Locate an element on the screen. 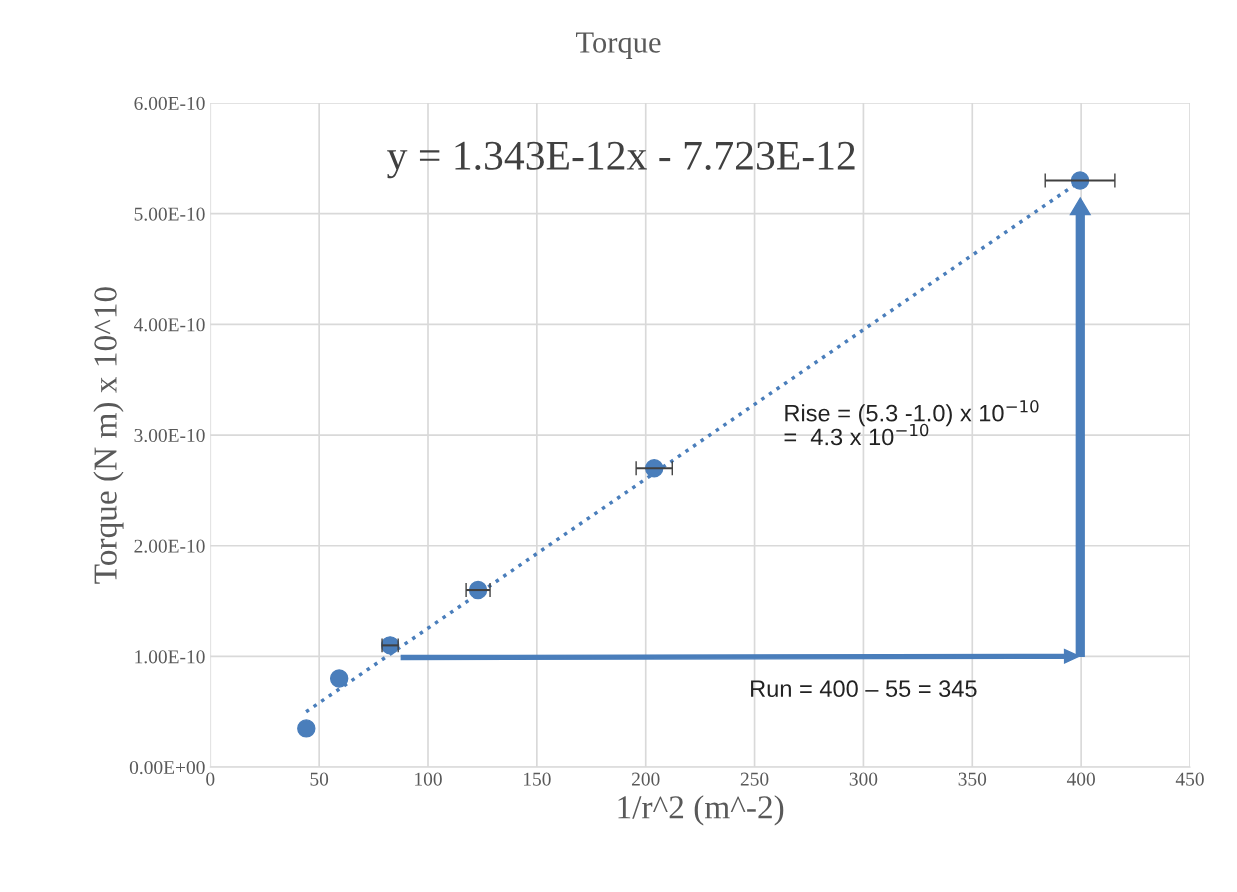 The width and height of the screenshot is (1237, 892). y-tick-label: 2.00E-10 is located at coordinates (169, 546).